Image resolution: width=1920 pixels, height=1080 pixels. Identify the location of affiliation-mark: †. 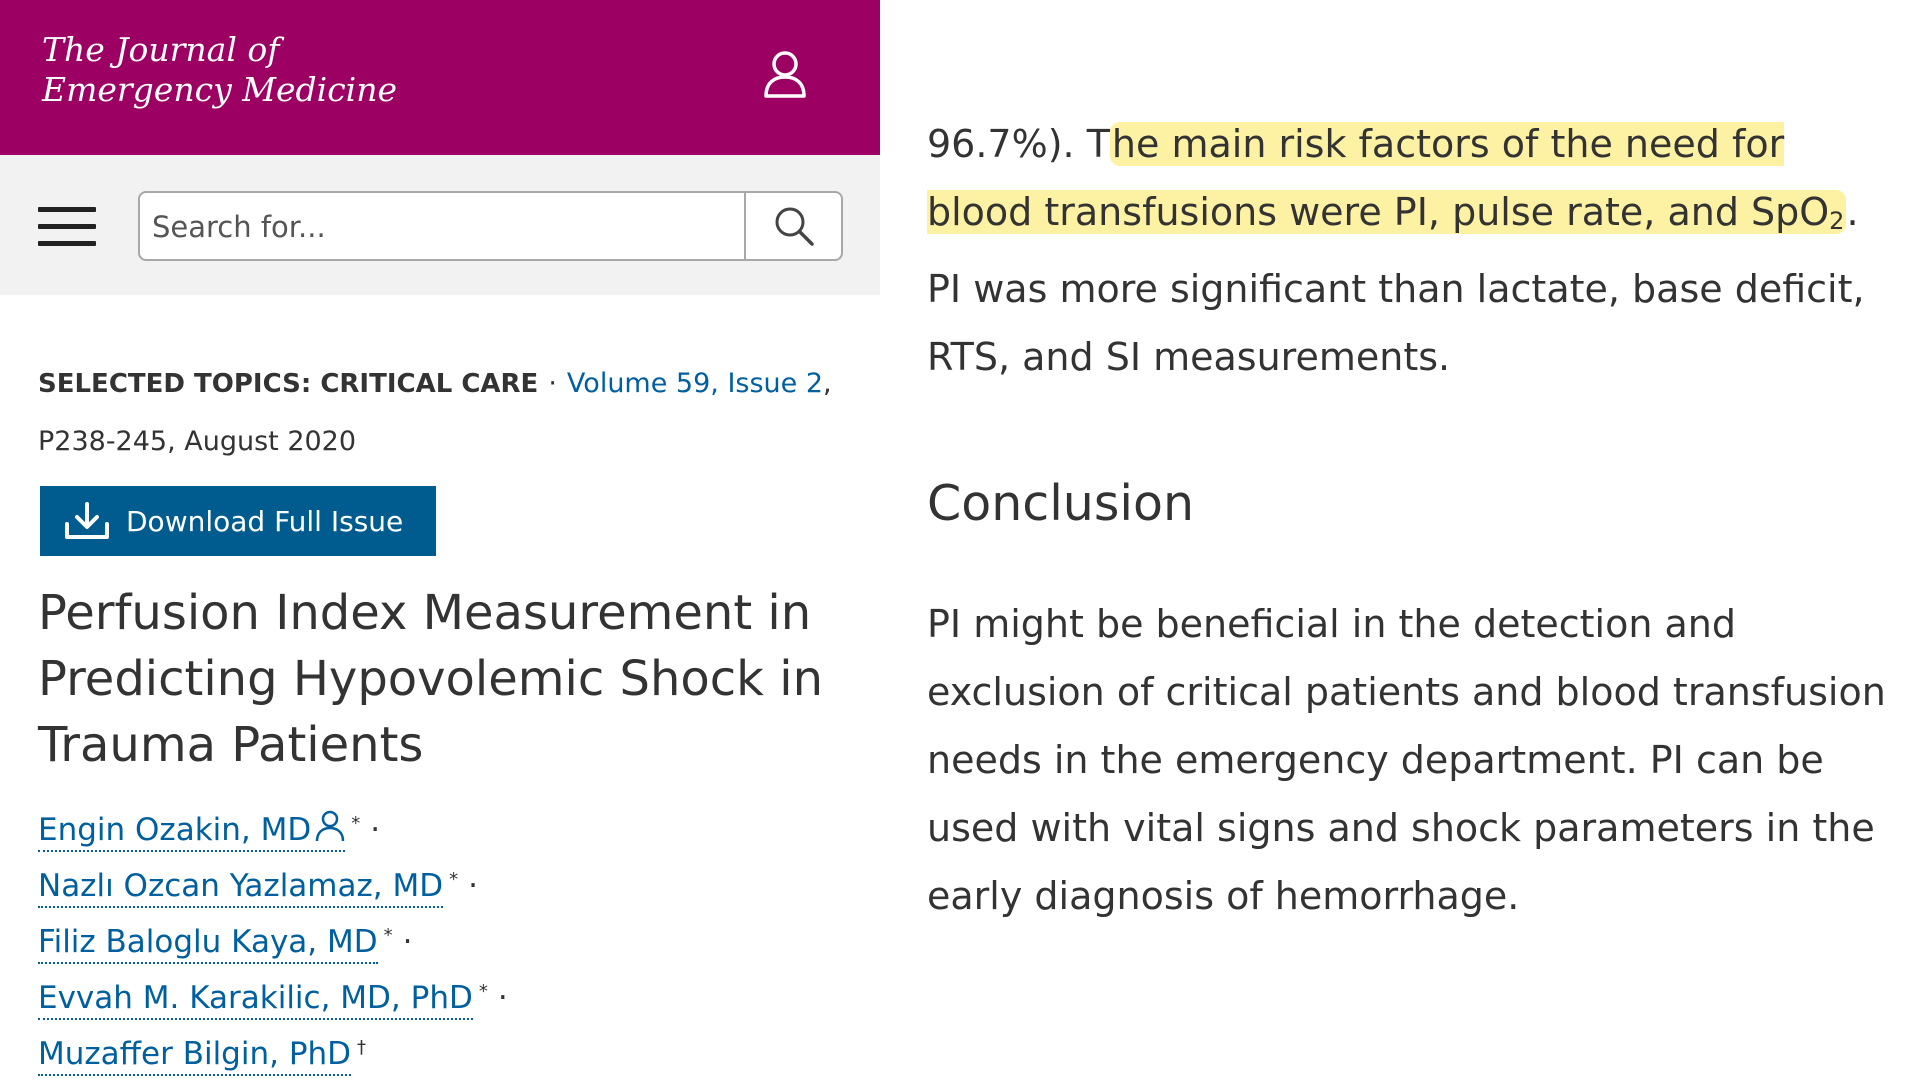
(362, 1047).